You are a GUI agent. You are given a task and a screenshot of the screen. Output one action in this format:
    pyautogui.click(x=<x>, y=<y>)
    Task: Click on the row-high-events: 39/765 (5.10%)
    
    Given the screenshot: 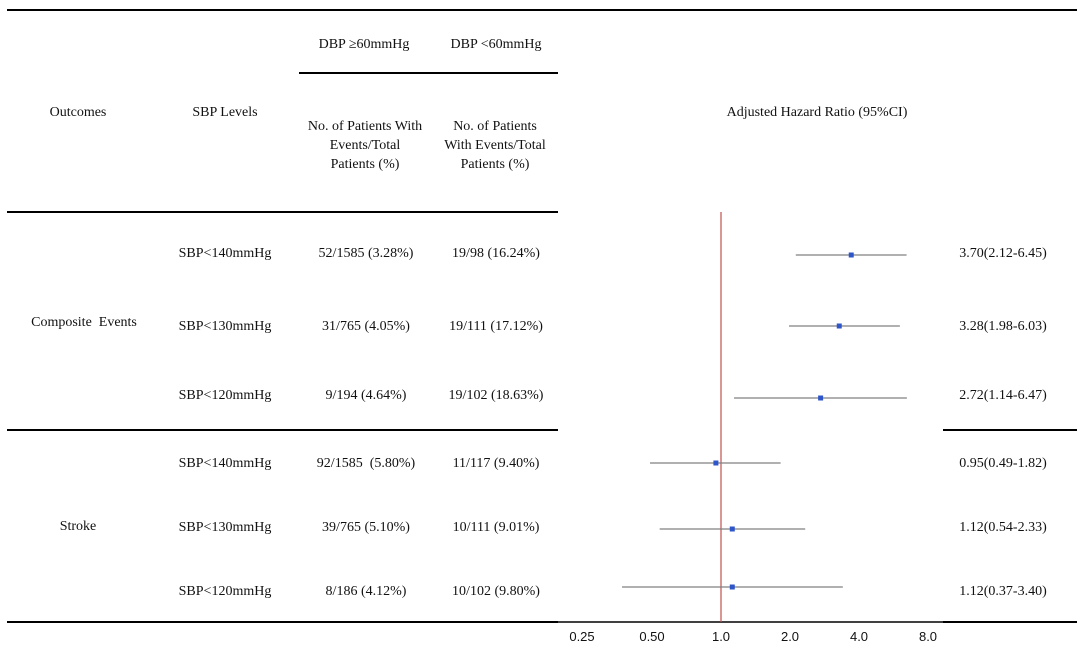 What is the action you would take?
    pyautogui.click(x=366, y=527)
    